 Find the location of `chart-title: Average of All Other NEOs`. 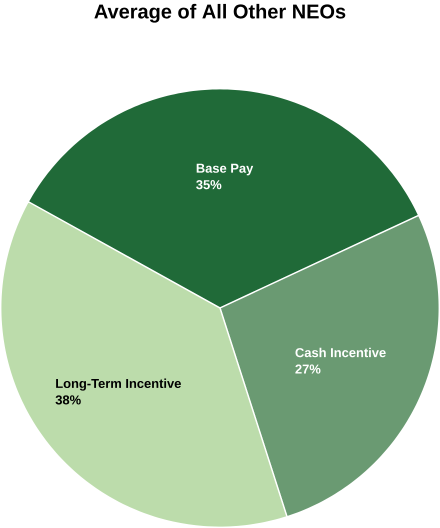

chart-title: Average of All Other NEOs is located at coordinates (220, 13).